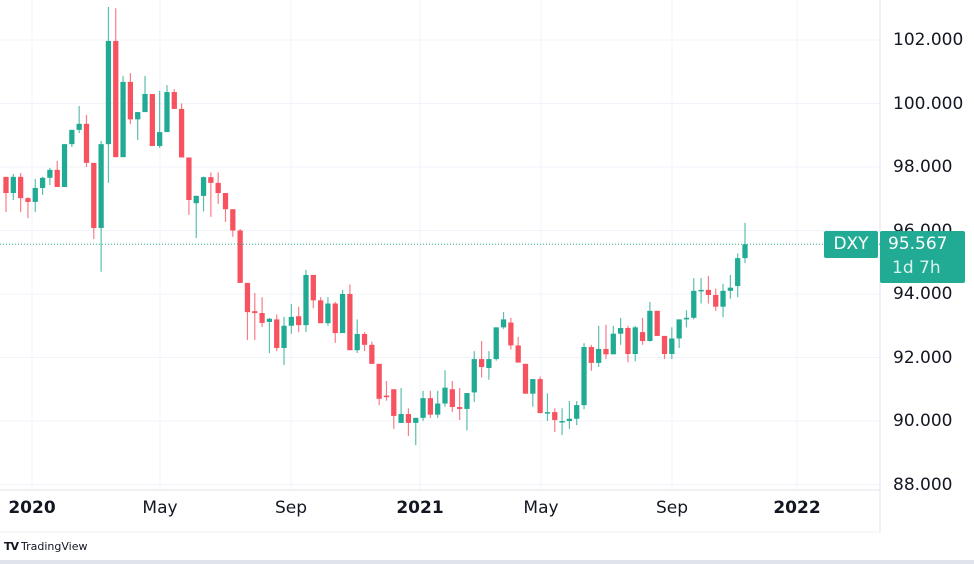 This screenshot has width=974, height=564. What do you see at coordinates (487, 562) in the screenshot?
I see `footer-divider` at bounding box center [487, 562].